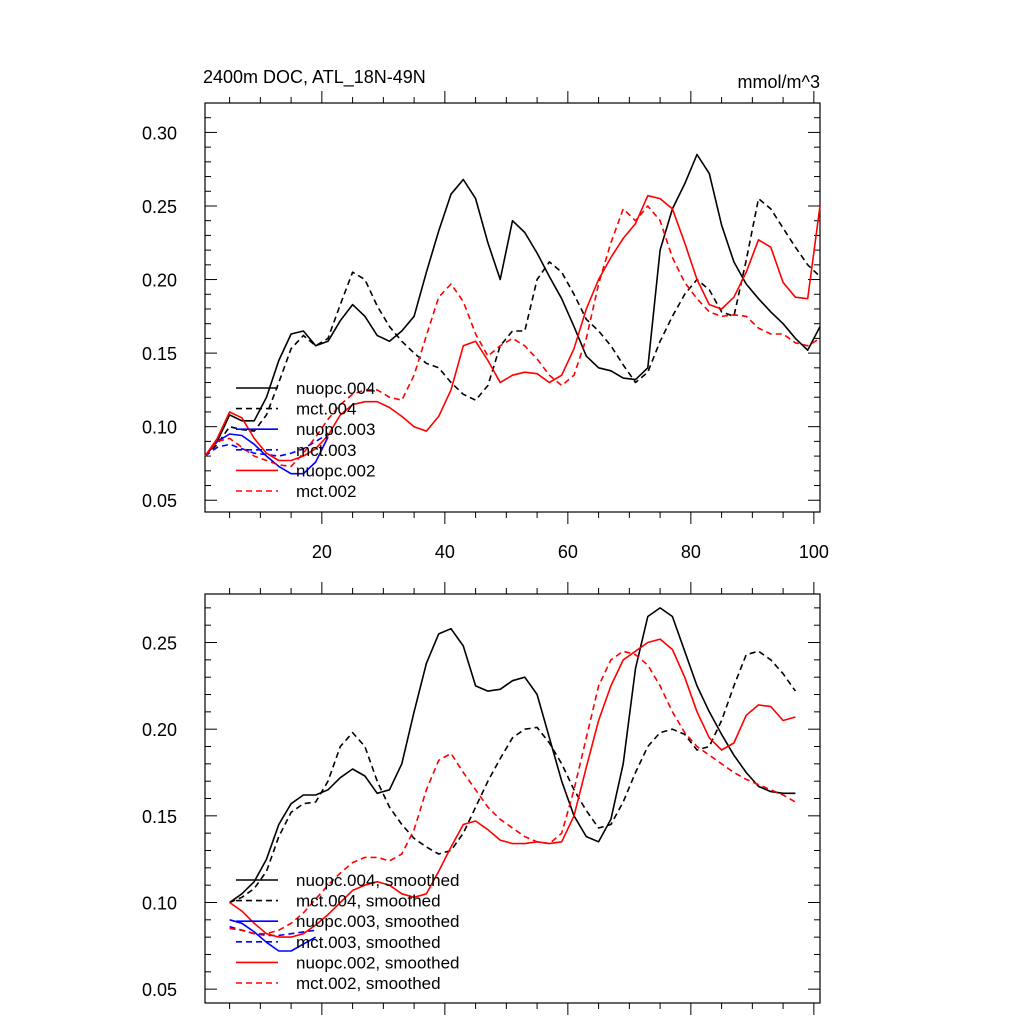  I want to click on y-tick-label: 0.30, so click(159, 133).